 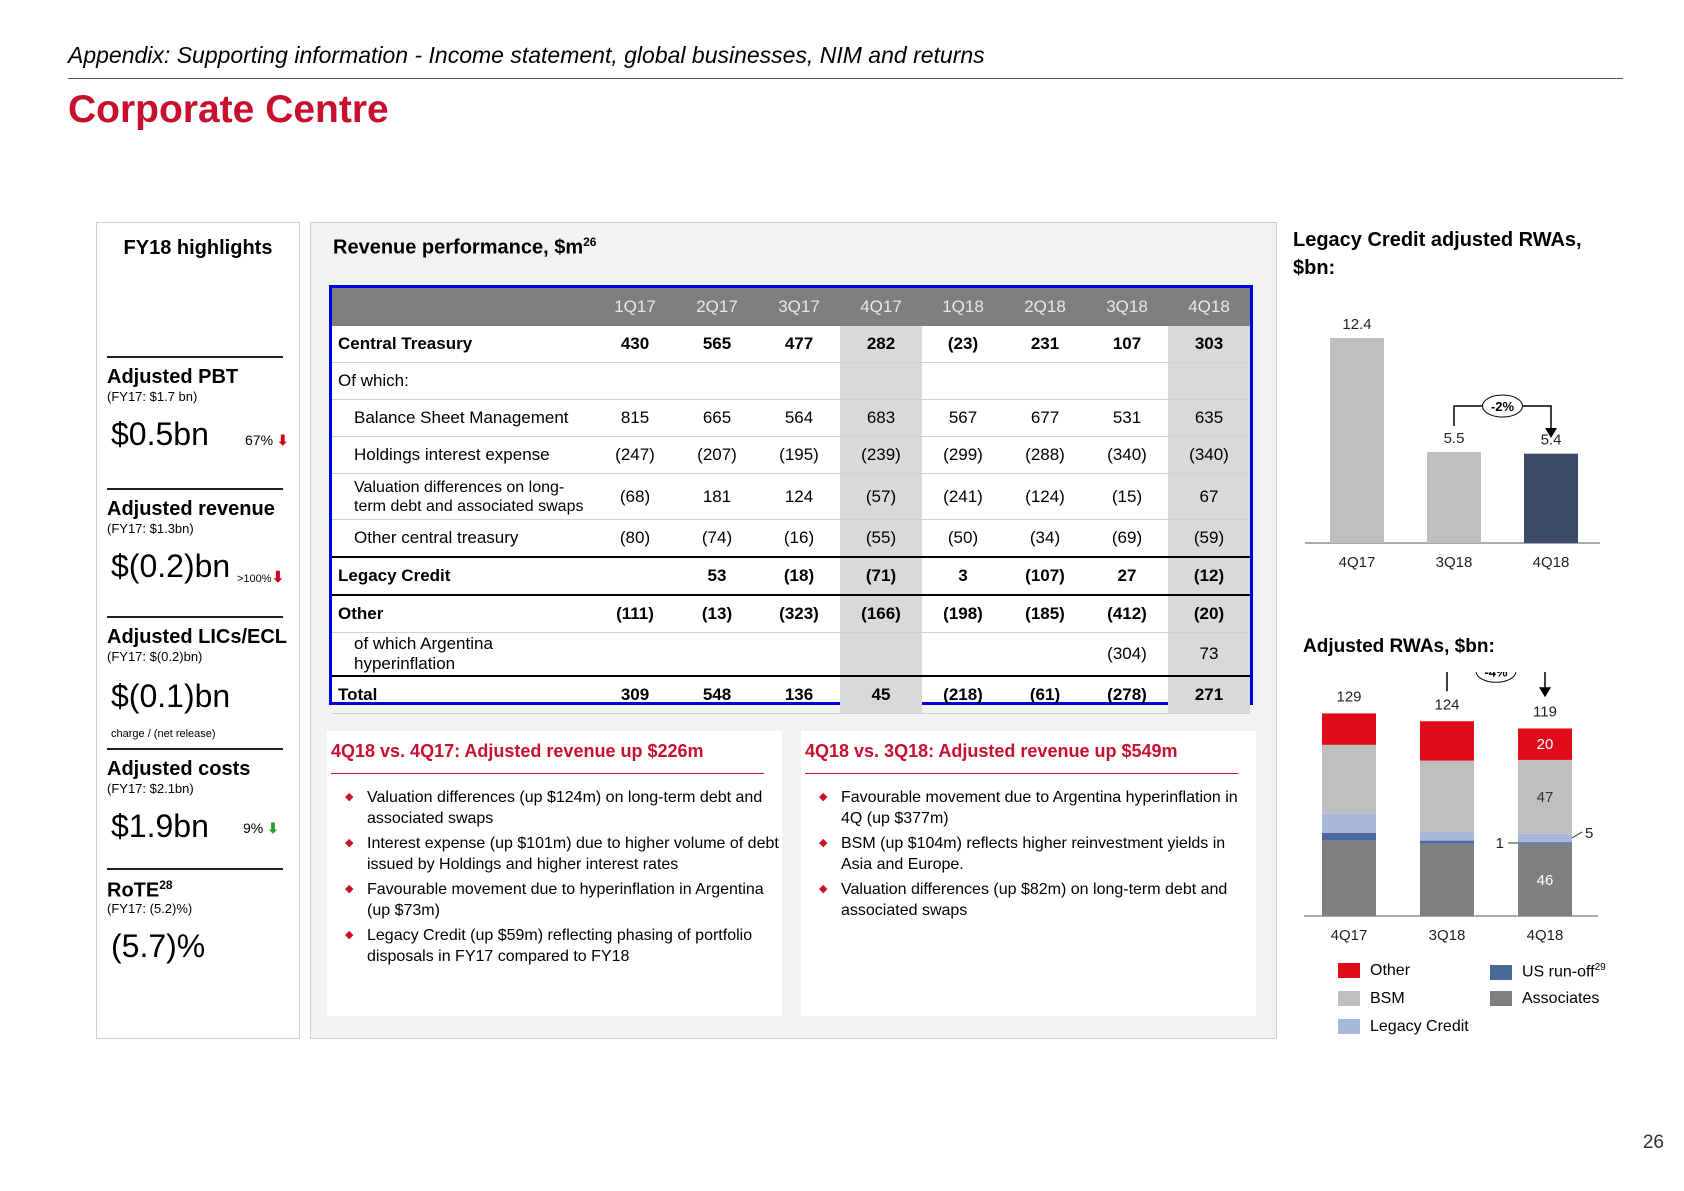 What do you see at coordinates (463, 654) in the screenshot?
I see `row-label: of which Argentina hyperinflation` at bounding box center [463, 654].